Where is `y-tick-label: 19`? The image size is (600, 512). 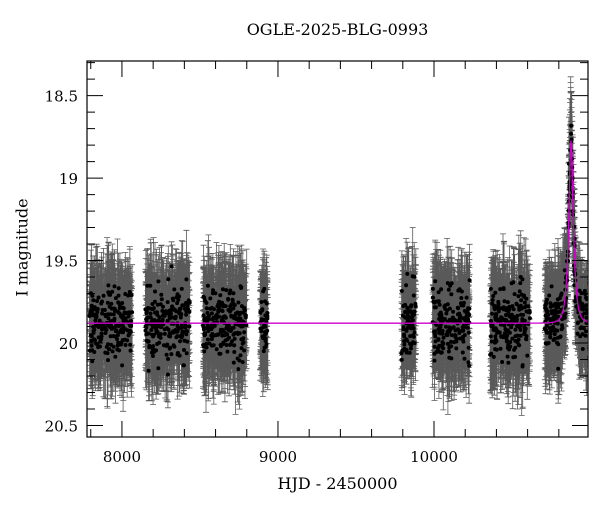
y-tick-label: 19 is located at coordinates (68, 179).